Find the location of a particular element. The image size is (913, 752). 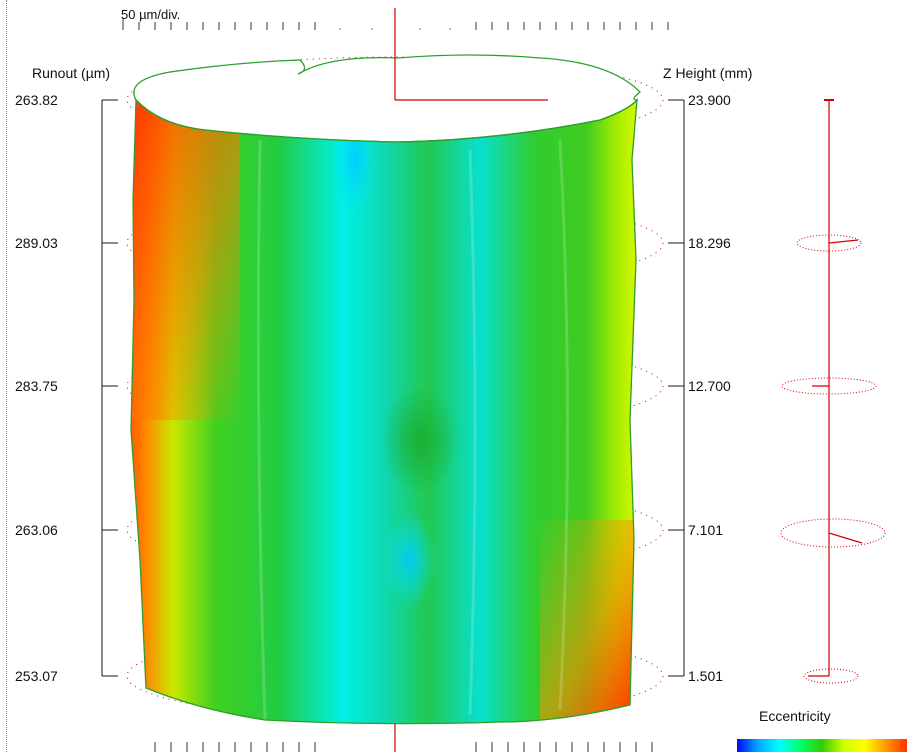

z-tick-label: 18.296 is located at coordinates (709, 243).